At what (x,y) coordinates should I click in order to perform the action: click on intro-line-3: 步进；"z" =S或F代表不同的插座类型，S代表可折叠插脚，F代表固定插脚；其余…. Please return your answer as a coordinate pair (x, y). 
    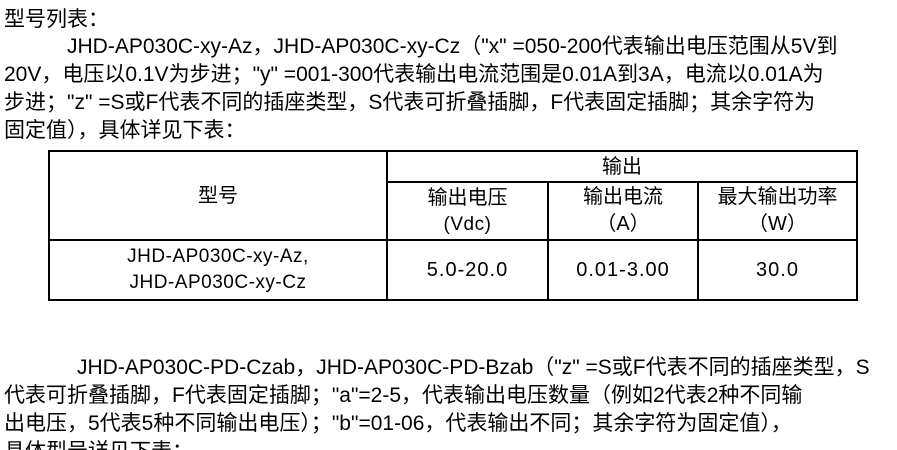
    Looking at the image, I should click on (410, 102).